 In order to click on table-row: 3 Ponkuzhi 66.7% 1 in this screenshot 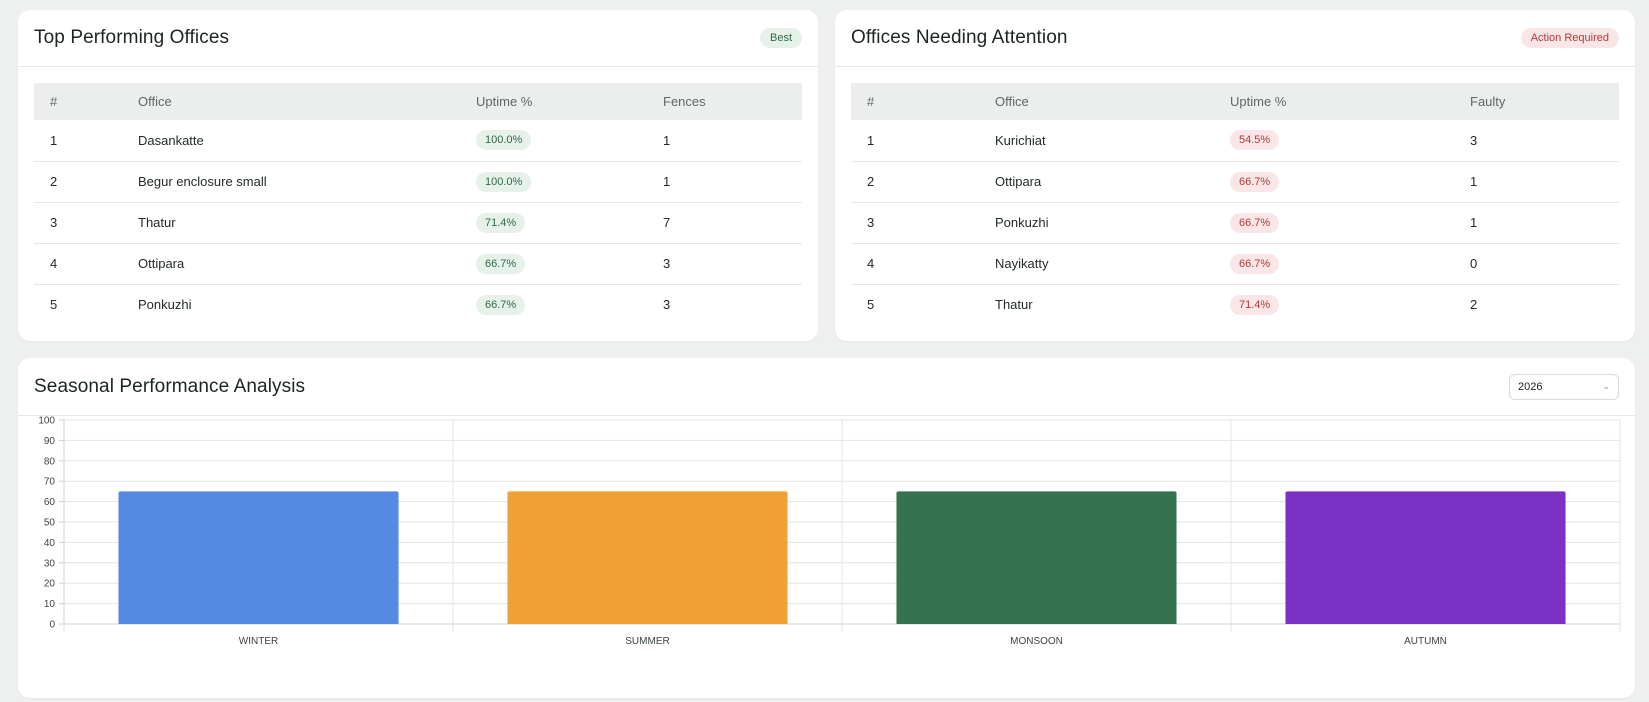, I will do `click(1235, 223)`.